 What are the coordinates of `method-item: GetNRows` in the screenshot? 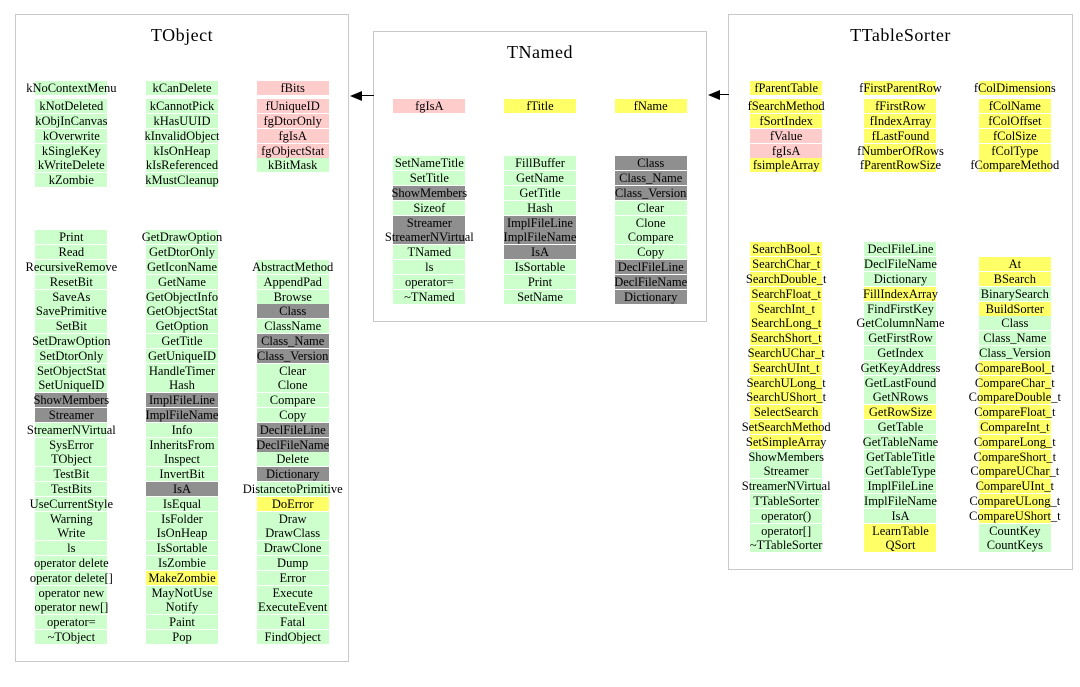 It's located at (900, 397).